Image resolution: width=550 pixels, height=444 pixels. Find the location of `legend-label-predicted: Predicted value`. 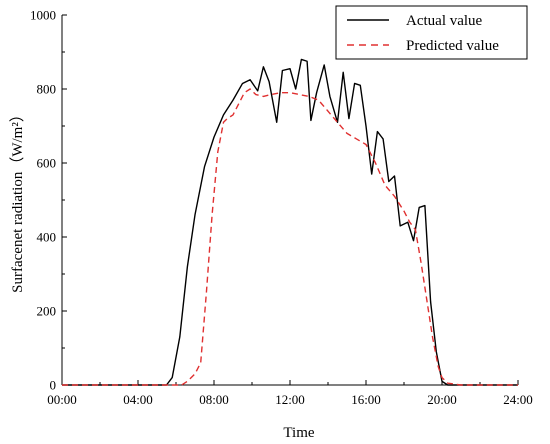

legend-label-predicted: Predicted value is located at coordinates (452, 46).